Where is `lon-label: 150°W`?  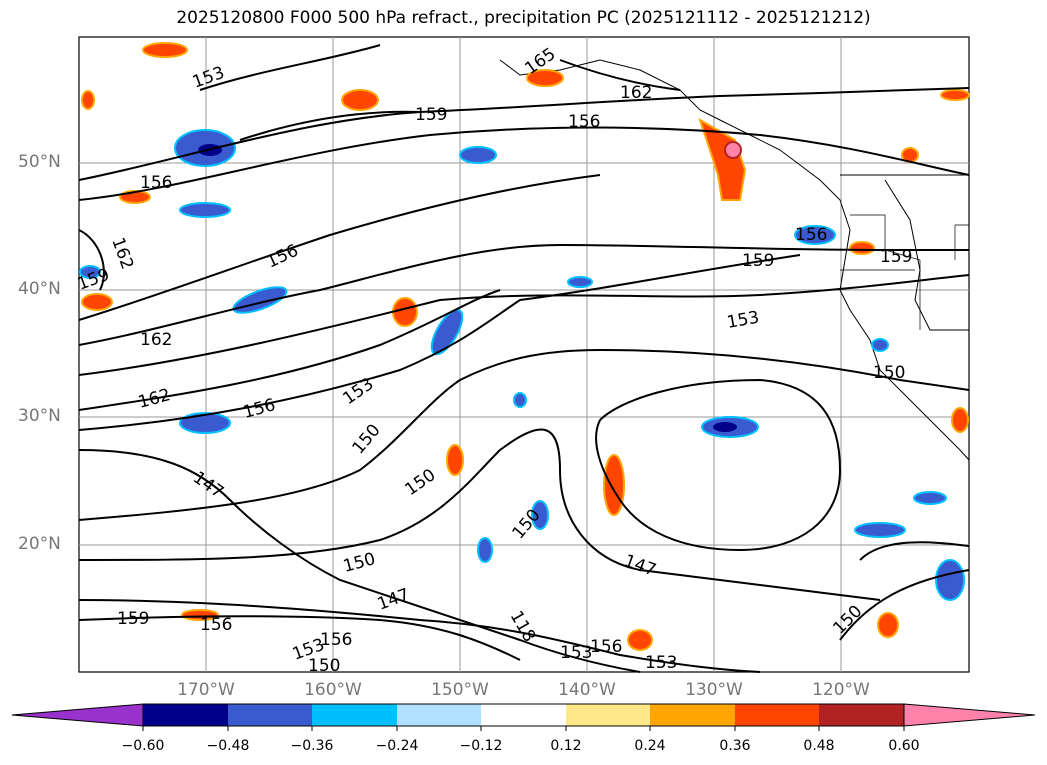
lon-label: 150°W is located at coordinates (460, 690).